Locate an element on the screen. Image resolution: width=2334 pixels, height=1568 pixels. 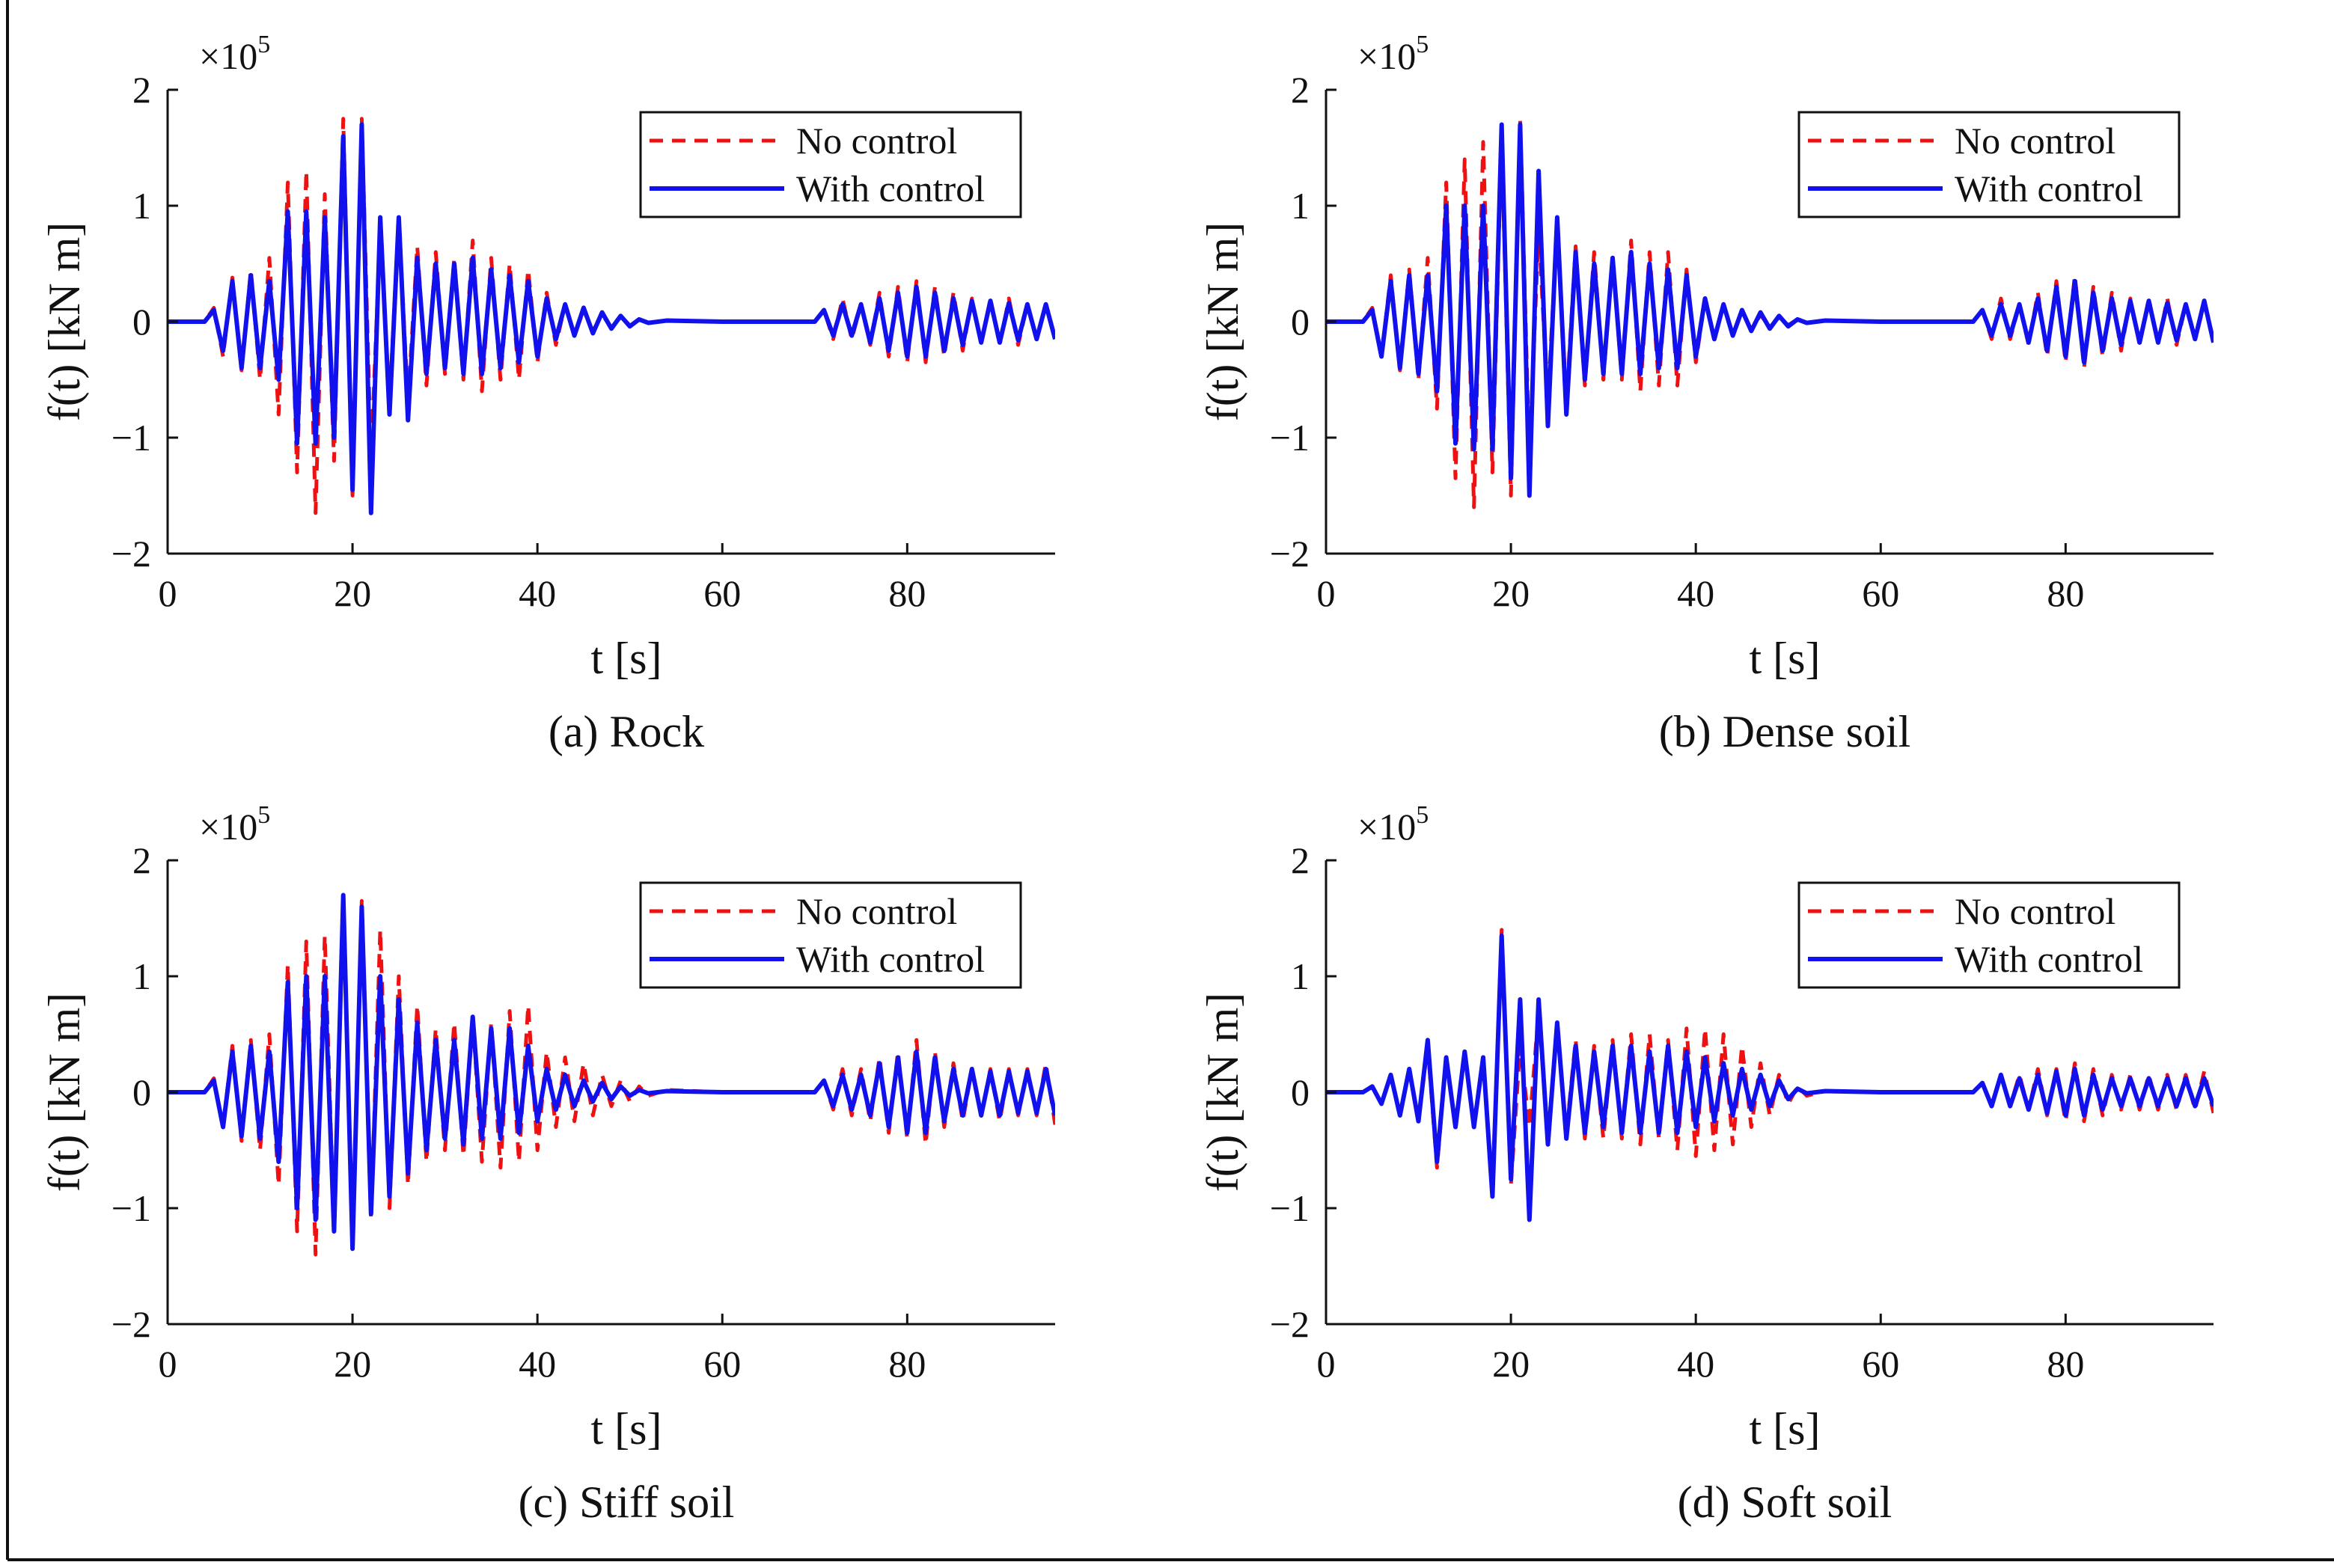
panel-caption: (a) Rock is located at coordinates (626, 731).